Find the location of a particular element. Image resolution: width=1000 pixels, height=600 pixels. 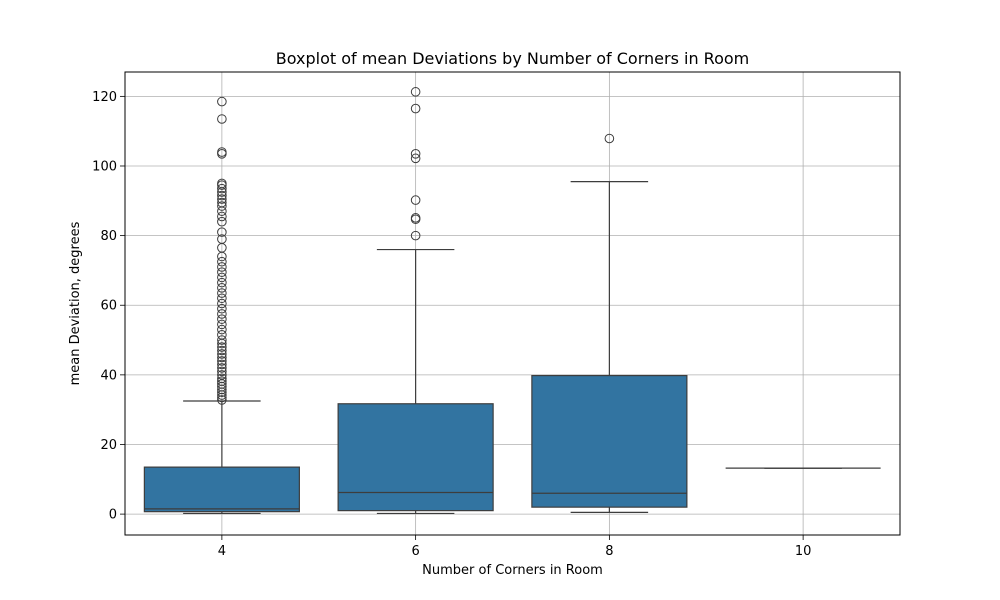

x-tick-label: 6 is located at coordinates (415, 551).